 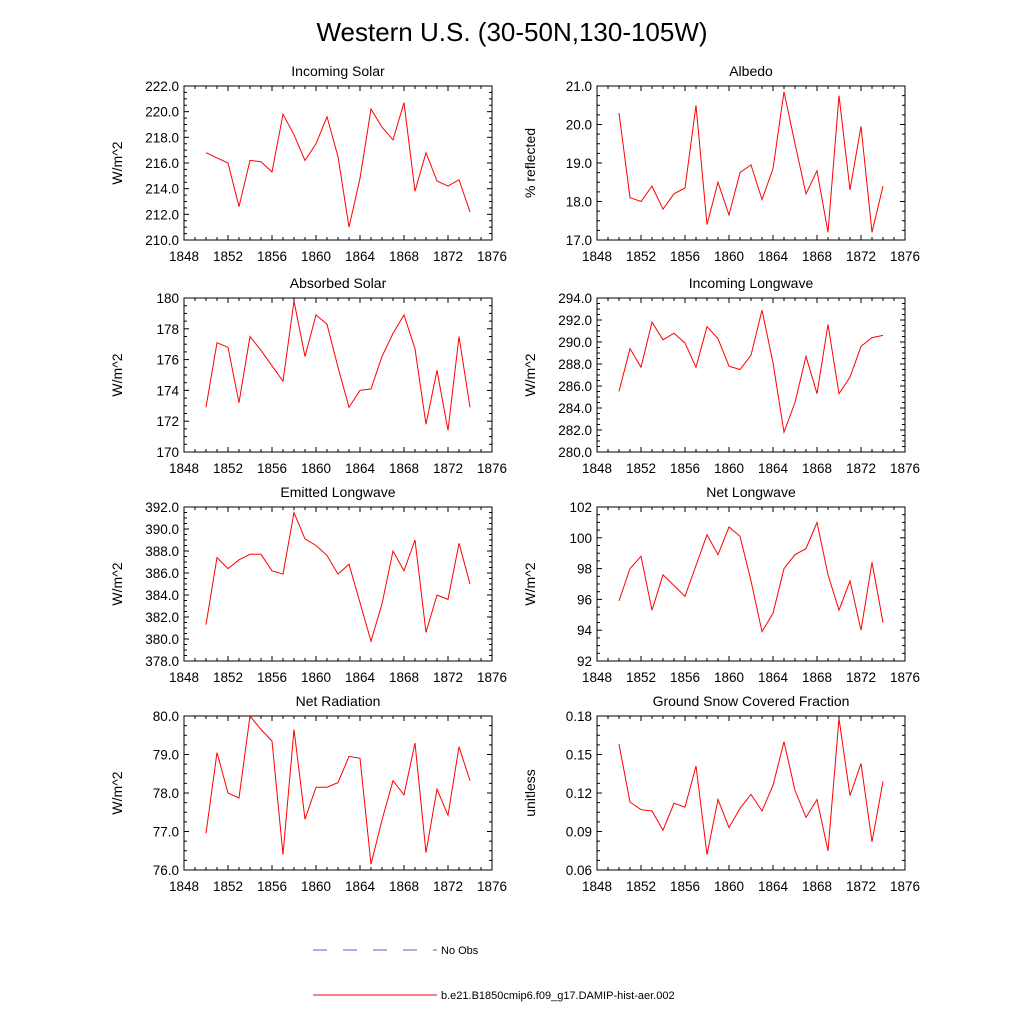 What do you see at coordinates (167, 298) in the screenshot?
I see `y-tick-label: 180` at bounding box center [167, 298].